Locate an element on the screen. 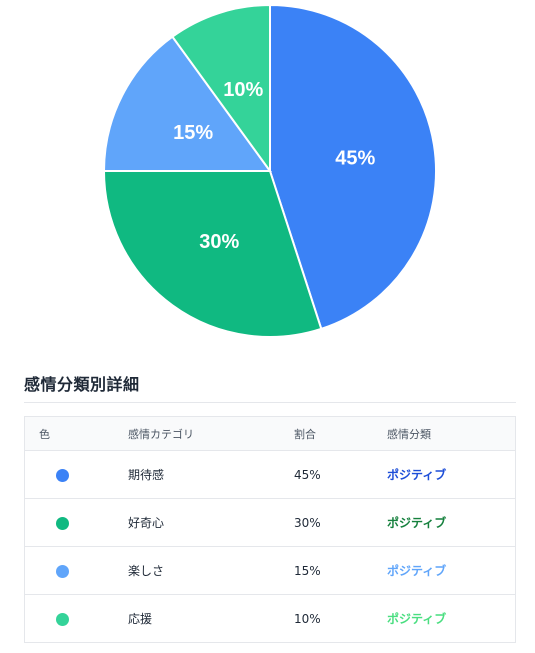  slice-label-4: 10% is located at coordinates (243, 90).